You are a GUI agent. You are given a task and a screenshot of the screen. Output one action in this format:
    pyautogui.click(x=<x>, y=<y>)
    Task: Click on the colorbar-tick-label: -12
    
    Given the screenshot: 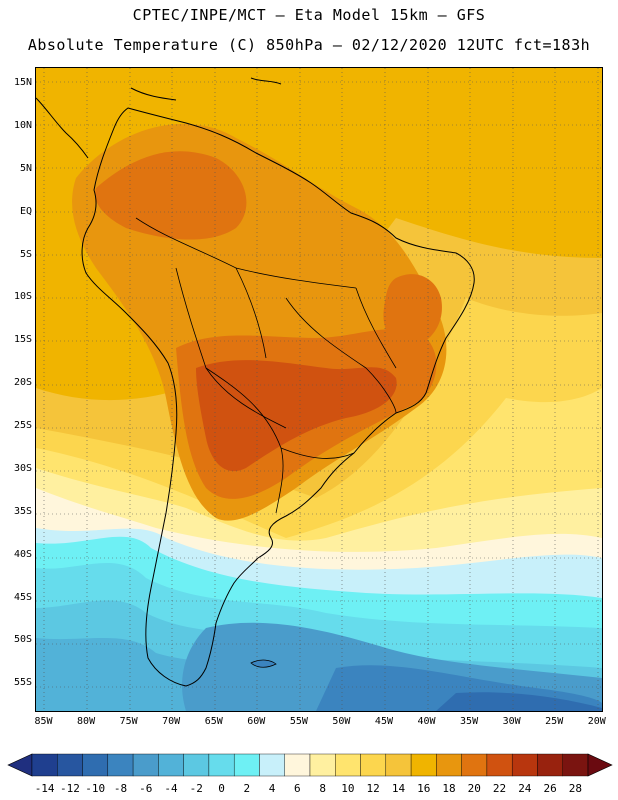 What is the action you would take?
    pyautogui.click(x=69, y=788)
    